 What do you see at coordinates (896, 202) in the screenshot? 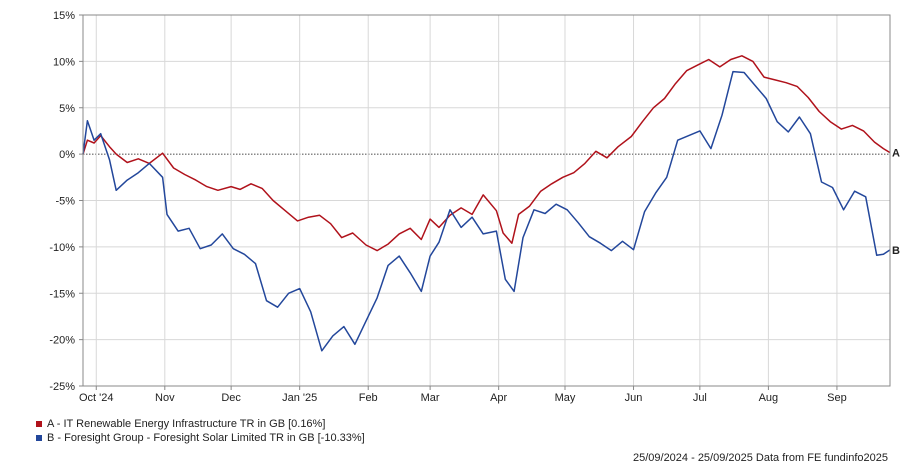
I see `series-end-labels: AB` at bounding box center [896, 202].